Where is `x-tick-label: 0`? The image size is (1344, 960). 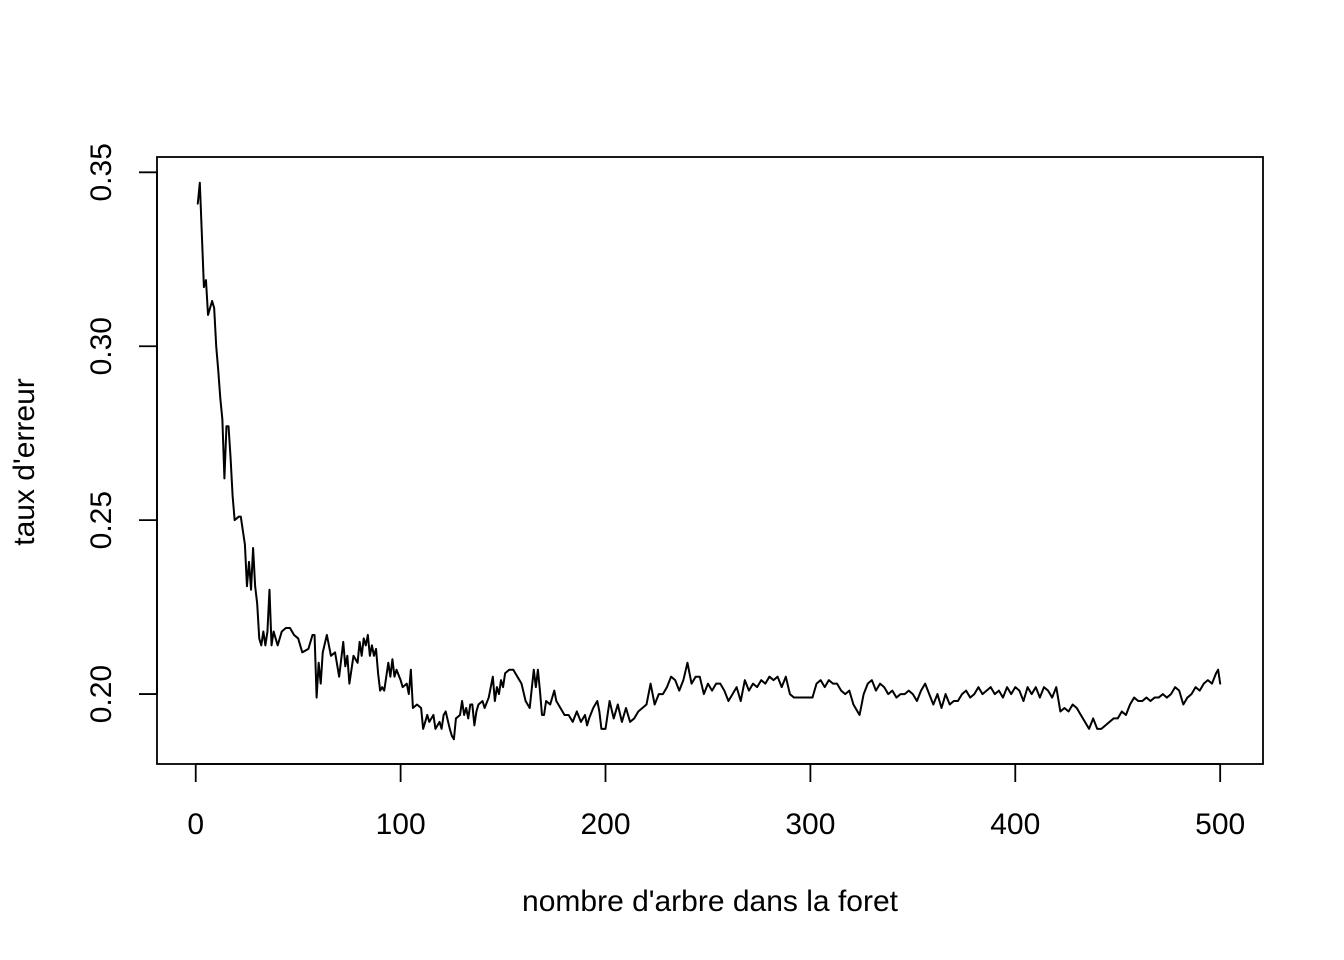 x-tick-label: 0 is located at coordinates (195, 824).